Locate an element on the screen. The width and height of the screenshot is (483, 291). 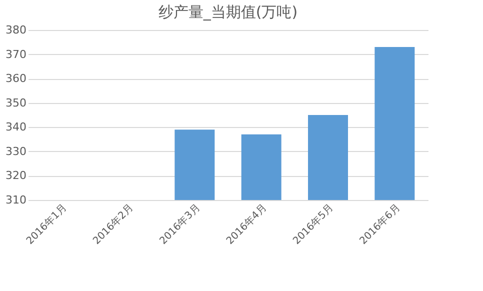
y-tick-label: 380 is located at coordinates (16, 30).